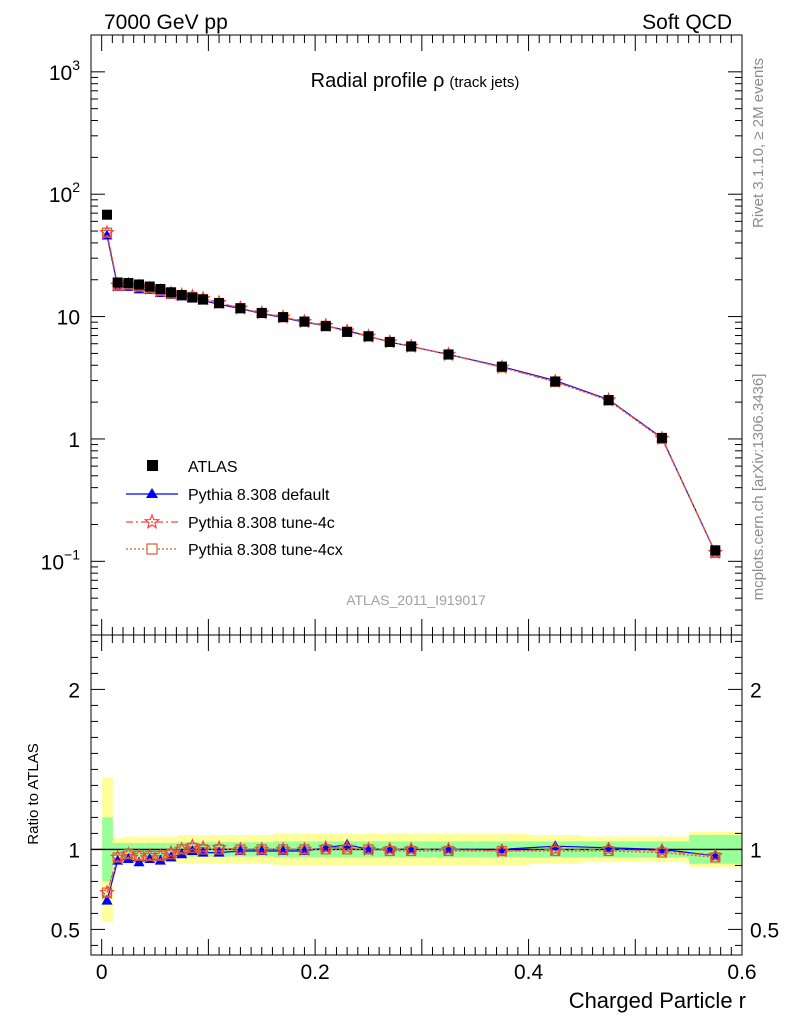 The height and width of the screenshot is (1024, 786). What do you see at coordinates (152, 521) in the screenshot?
I see `legend-tune4c-marker` at bounding box center [152, 521].